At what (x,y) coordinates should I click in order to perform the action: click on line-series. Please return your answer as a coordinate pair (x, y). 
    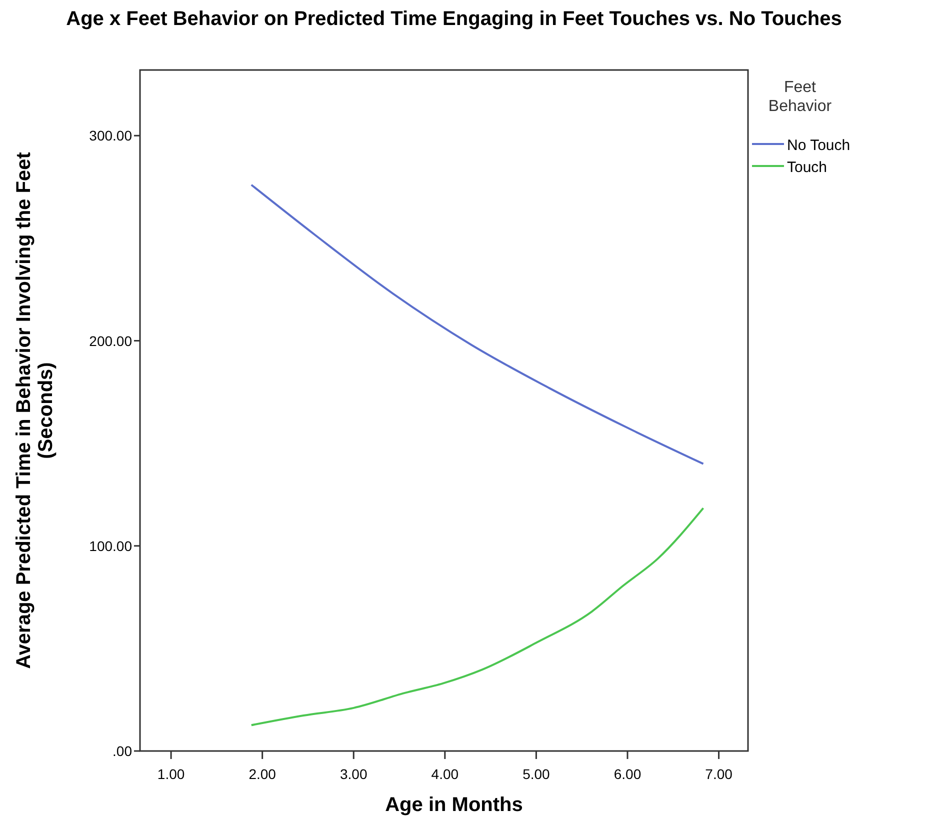
    Looking at the image, I should click on (477, 616).